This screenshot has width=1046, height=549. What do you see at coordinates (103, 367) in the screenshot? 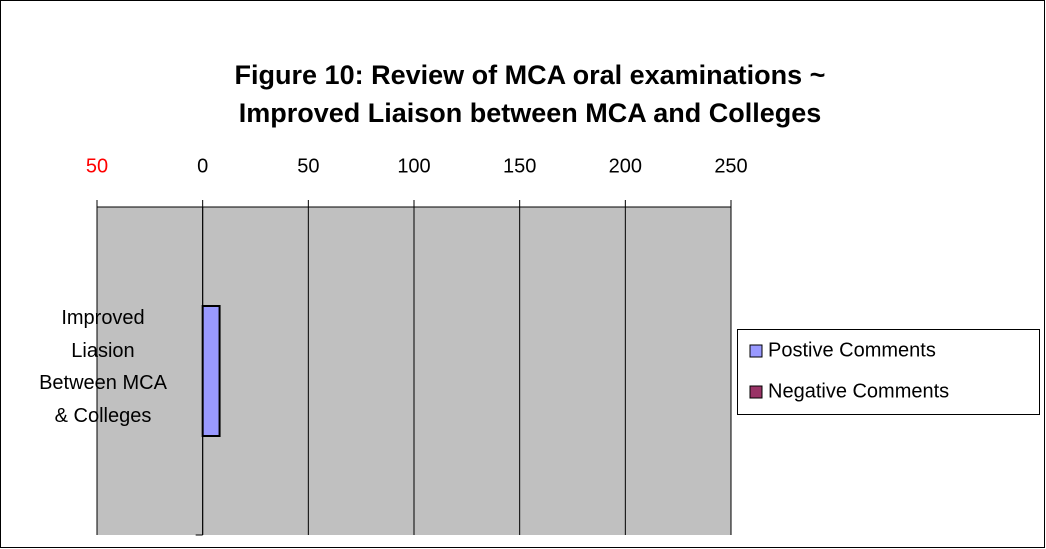
I see `category-label: Improved Liasion Between MCA & Colleges` at bounding box center [103, 367].